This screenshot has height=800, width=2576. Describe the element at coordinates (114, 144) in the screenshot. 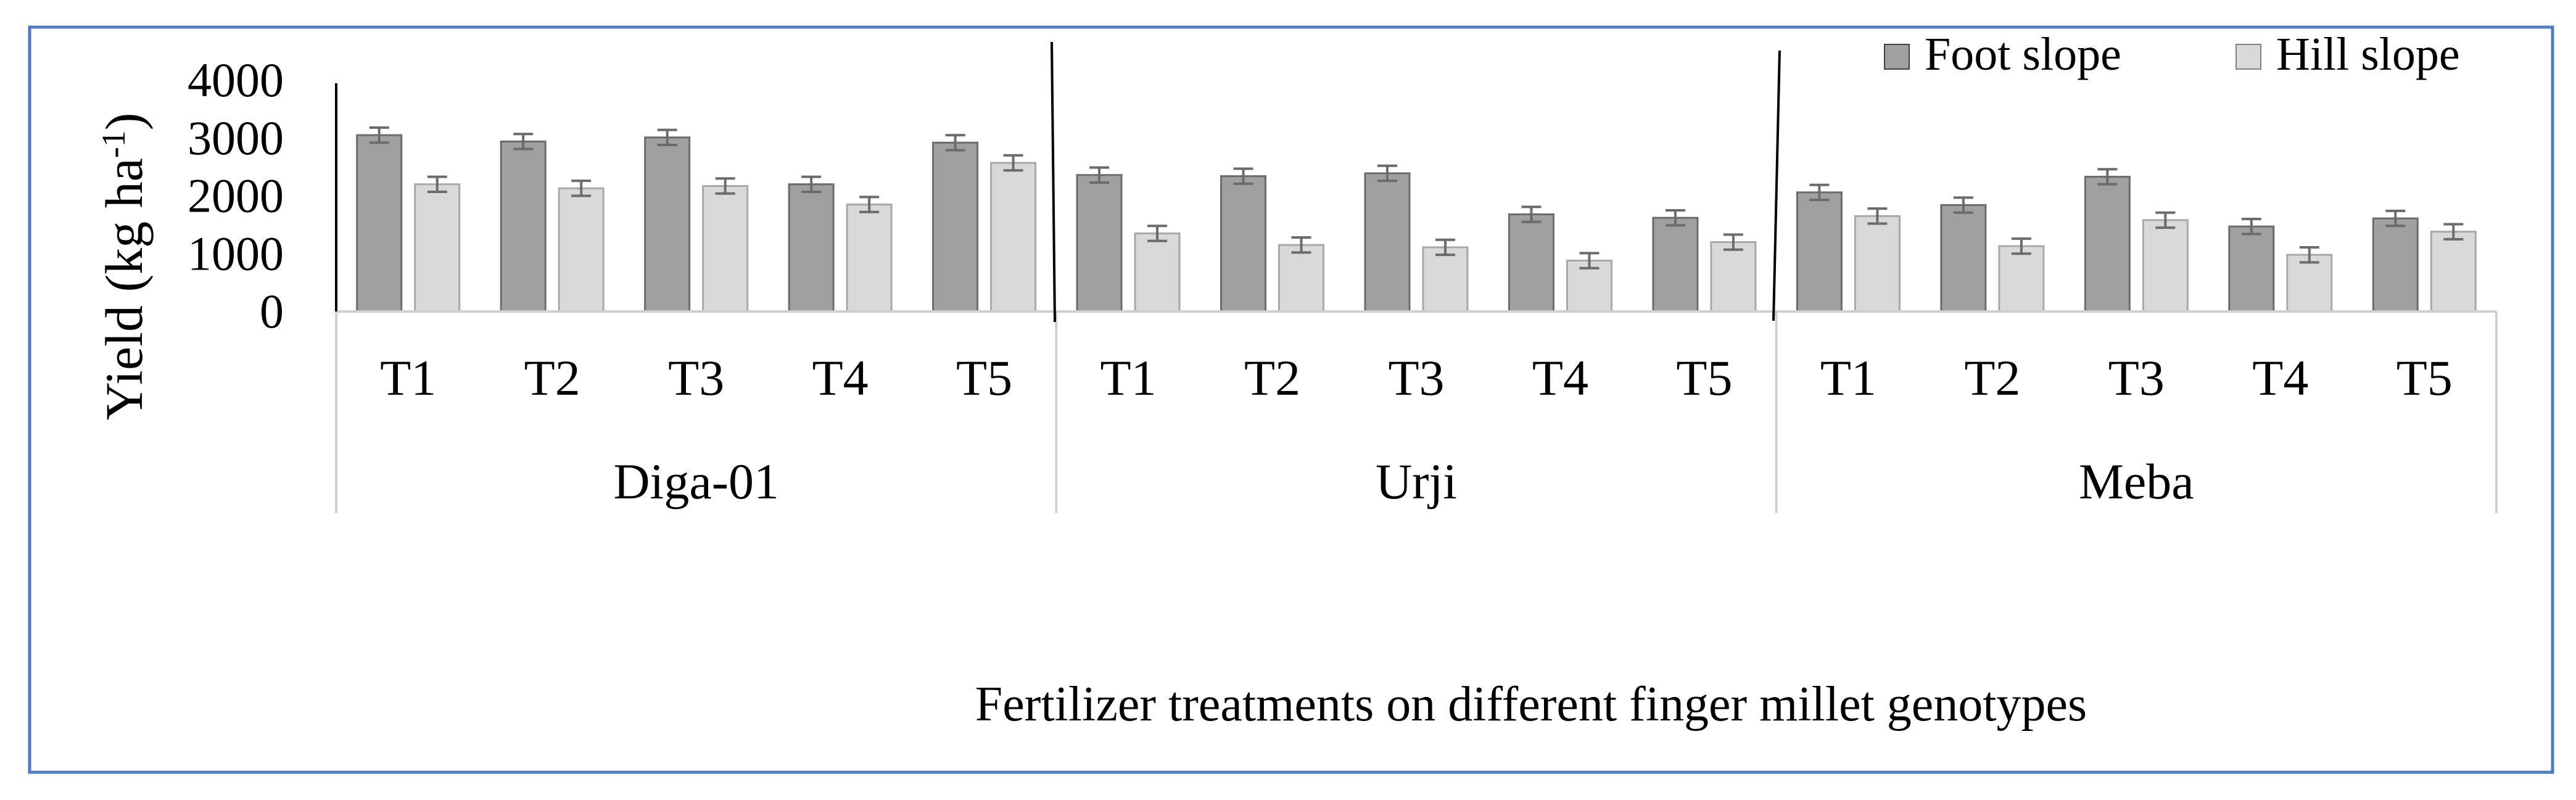

I see `y-axis-label-superscript: -1` at that location.